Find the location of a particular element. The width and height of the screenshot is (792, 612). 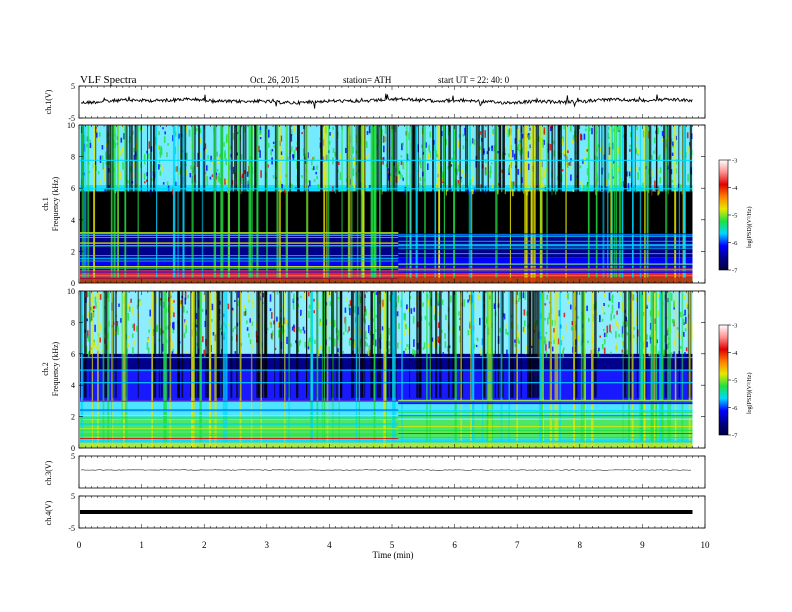

ch3-waveform-frame is located at coordinates (392, 472).